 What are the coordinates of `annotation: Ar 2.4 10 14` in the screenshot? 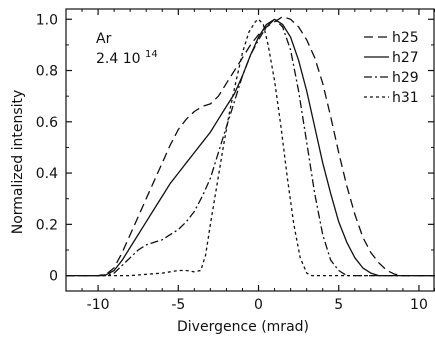 It's located at (127, 49).